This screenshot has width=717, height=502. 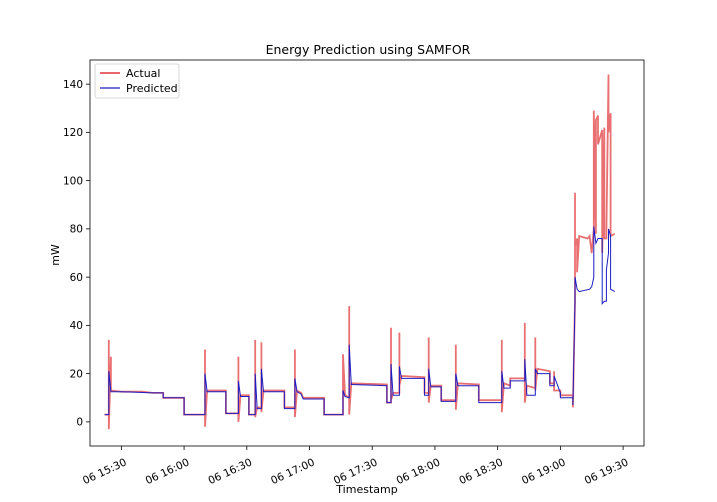 What do you see at coordinates (76, 254) in the screenshot?
I see `y-axis: 0 20 40 60 80 100 120 140` at bounding box center [76, 254].